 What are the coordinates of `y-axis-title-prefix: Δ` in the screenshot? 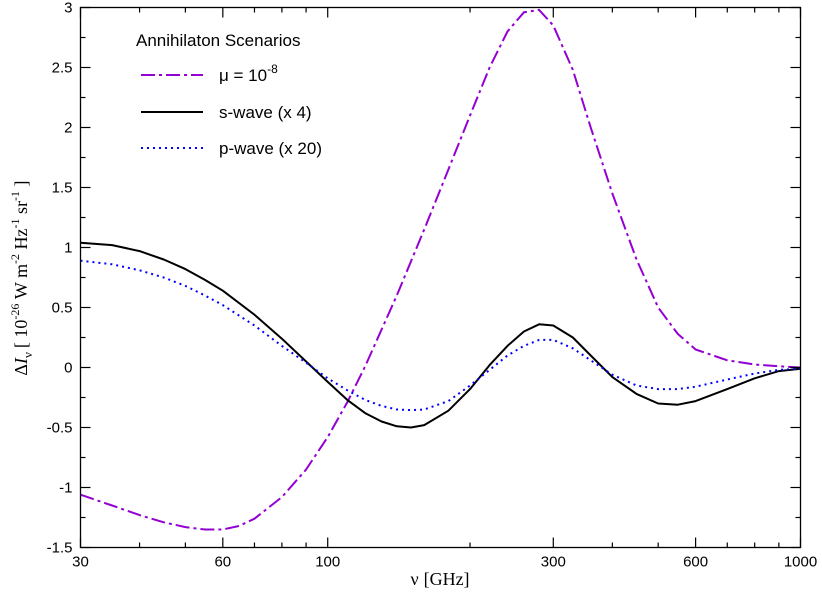 It's located at (21, 370).